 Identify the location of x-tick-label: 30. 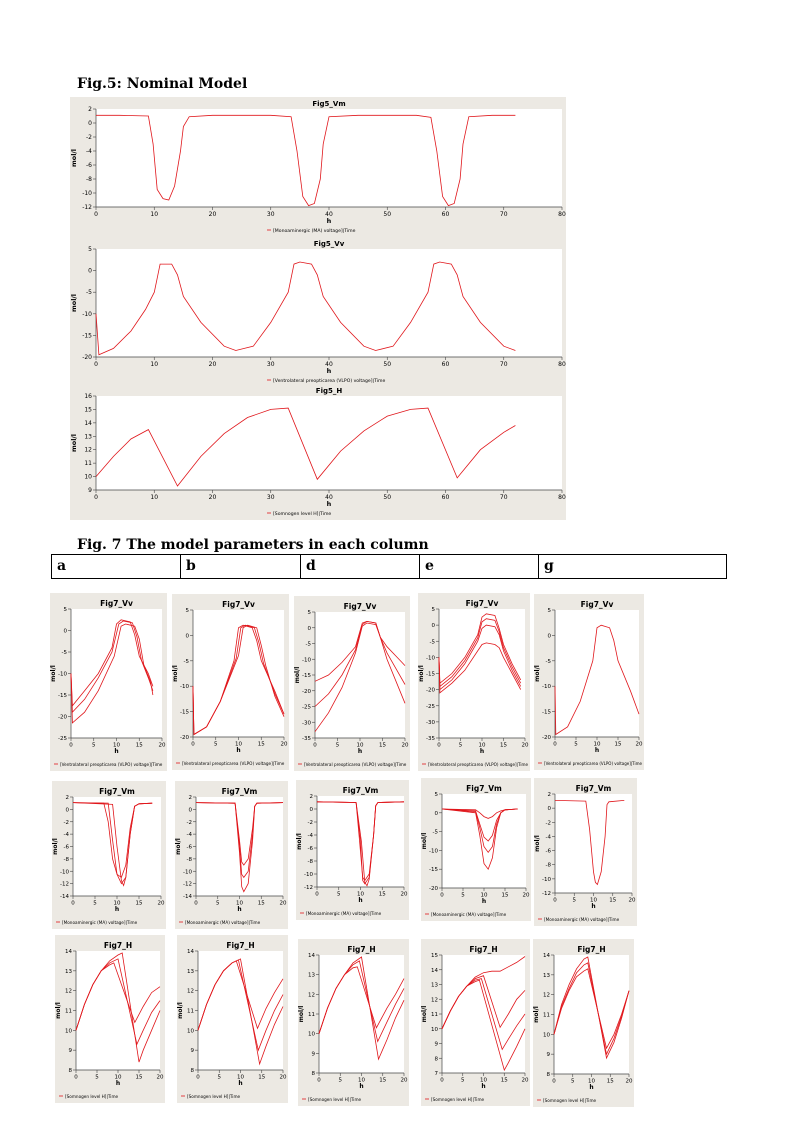
(271, 214).